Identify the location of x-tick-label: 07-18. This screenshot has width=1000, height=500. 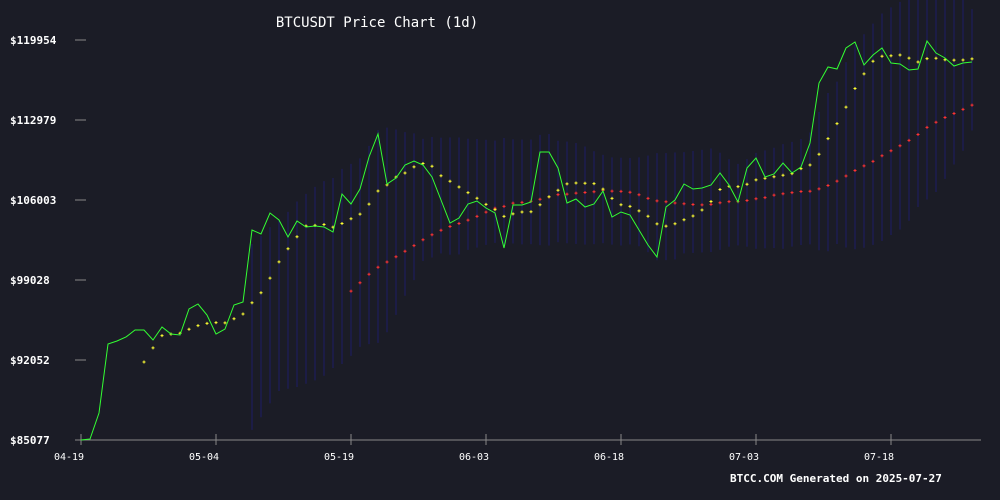
(879, 457).